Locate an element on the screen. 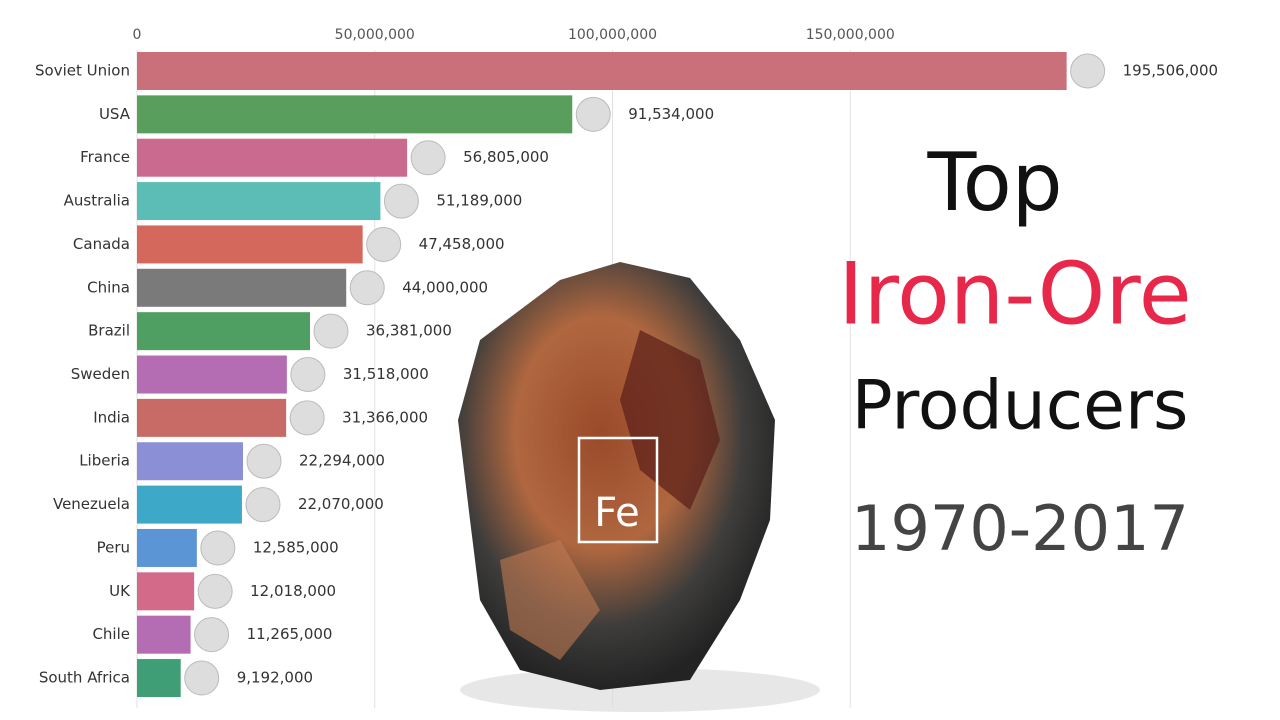  category-label: Soviet Union is located at coordinates (82, 71).